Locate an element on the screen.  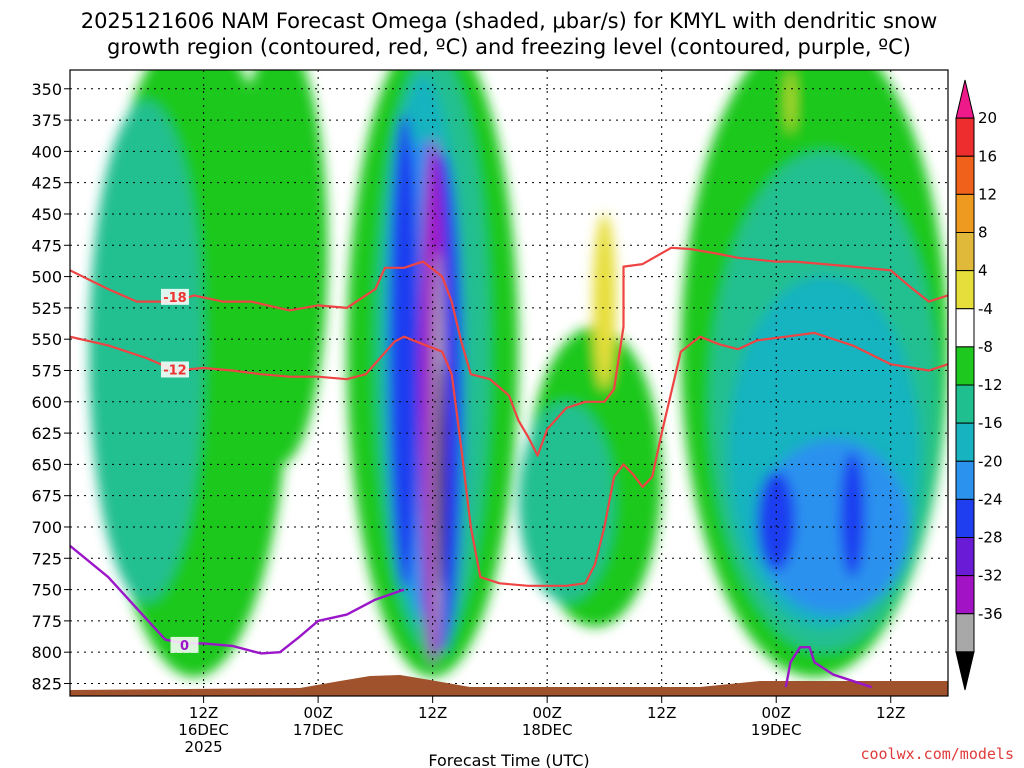
colorbar-label-10: -24 is located at coordinates (990, 499).